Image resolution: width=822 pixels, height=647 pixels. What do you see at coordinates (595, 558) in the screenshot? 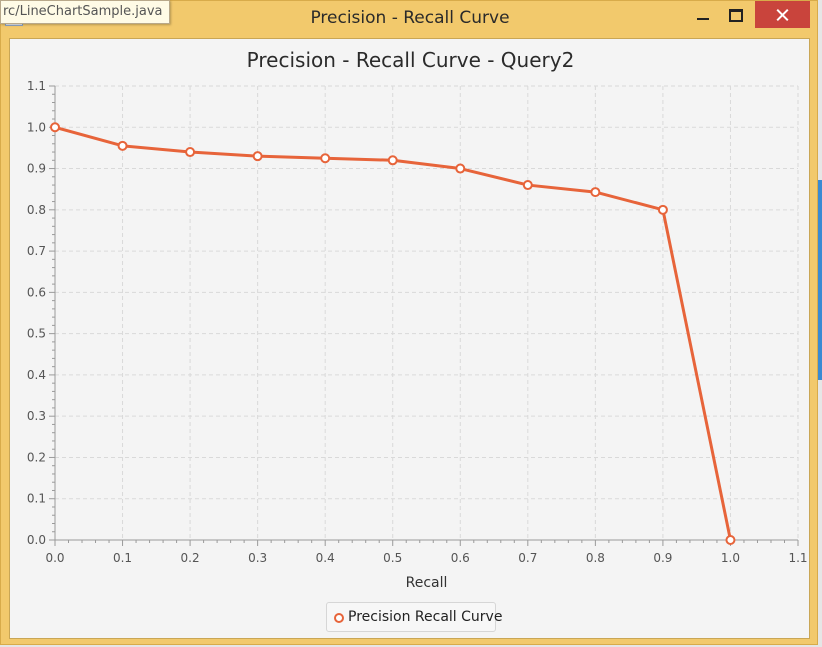
I see `x-tick-label: 0.8` at bounding box center [595, 558].